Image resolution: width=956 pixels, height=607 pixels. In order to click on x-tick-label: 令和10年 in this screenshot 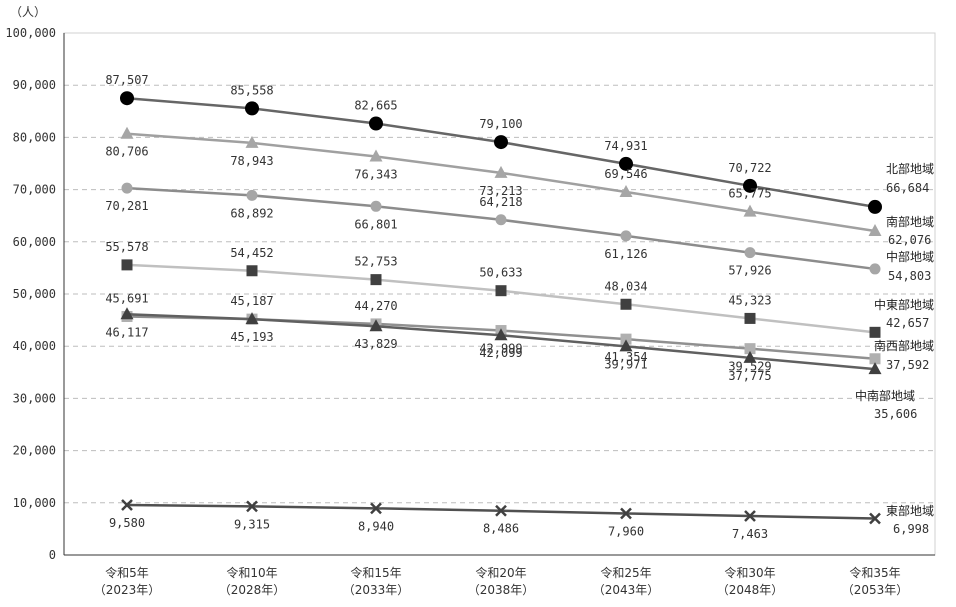, I will do `click(251, 572)`.